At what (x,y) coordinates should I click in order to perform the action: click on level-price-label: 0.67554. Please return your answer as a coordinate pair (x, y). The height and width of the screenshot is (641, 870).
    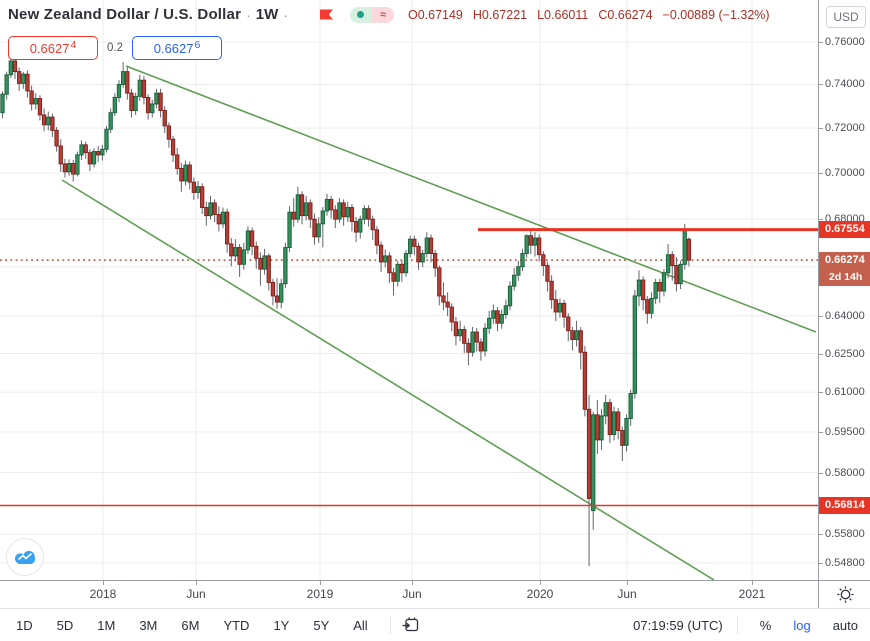
    Looking at the image, I should click on (844, 230).